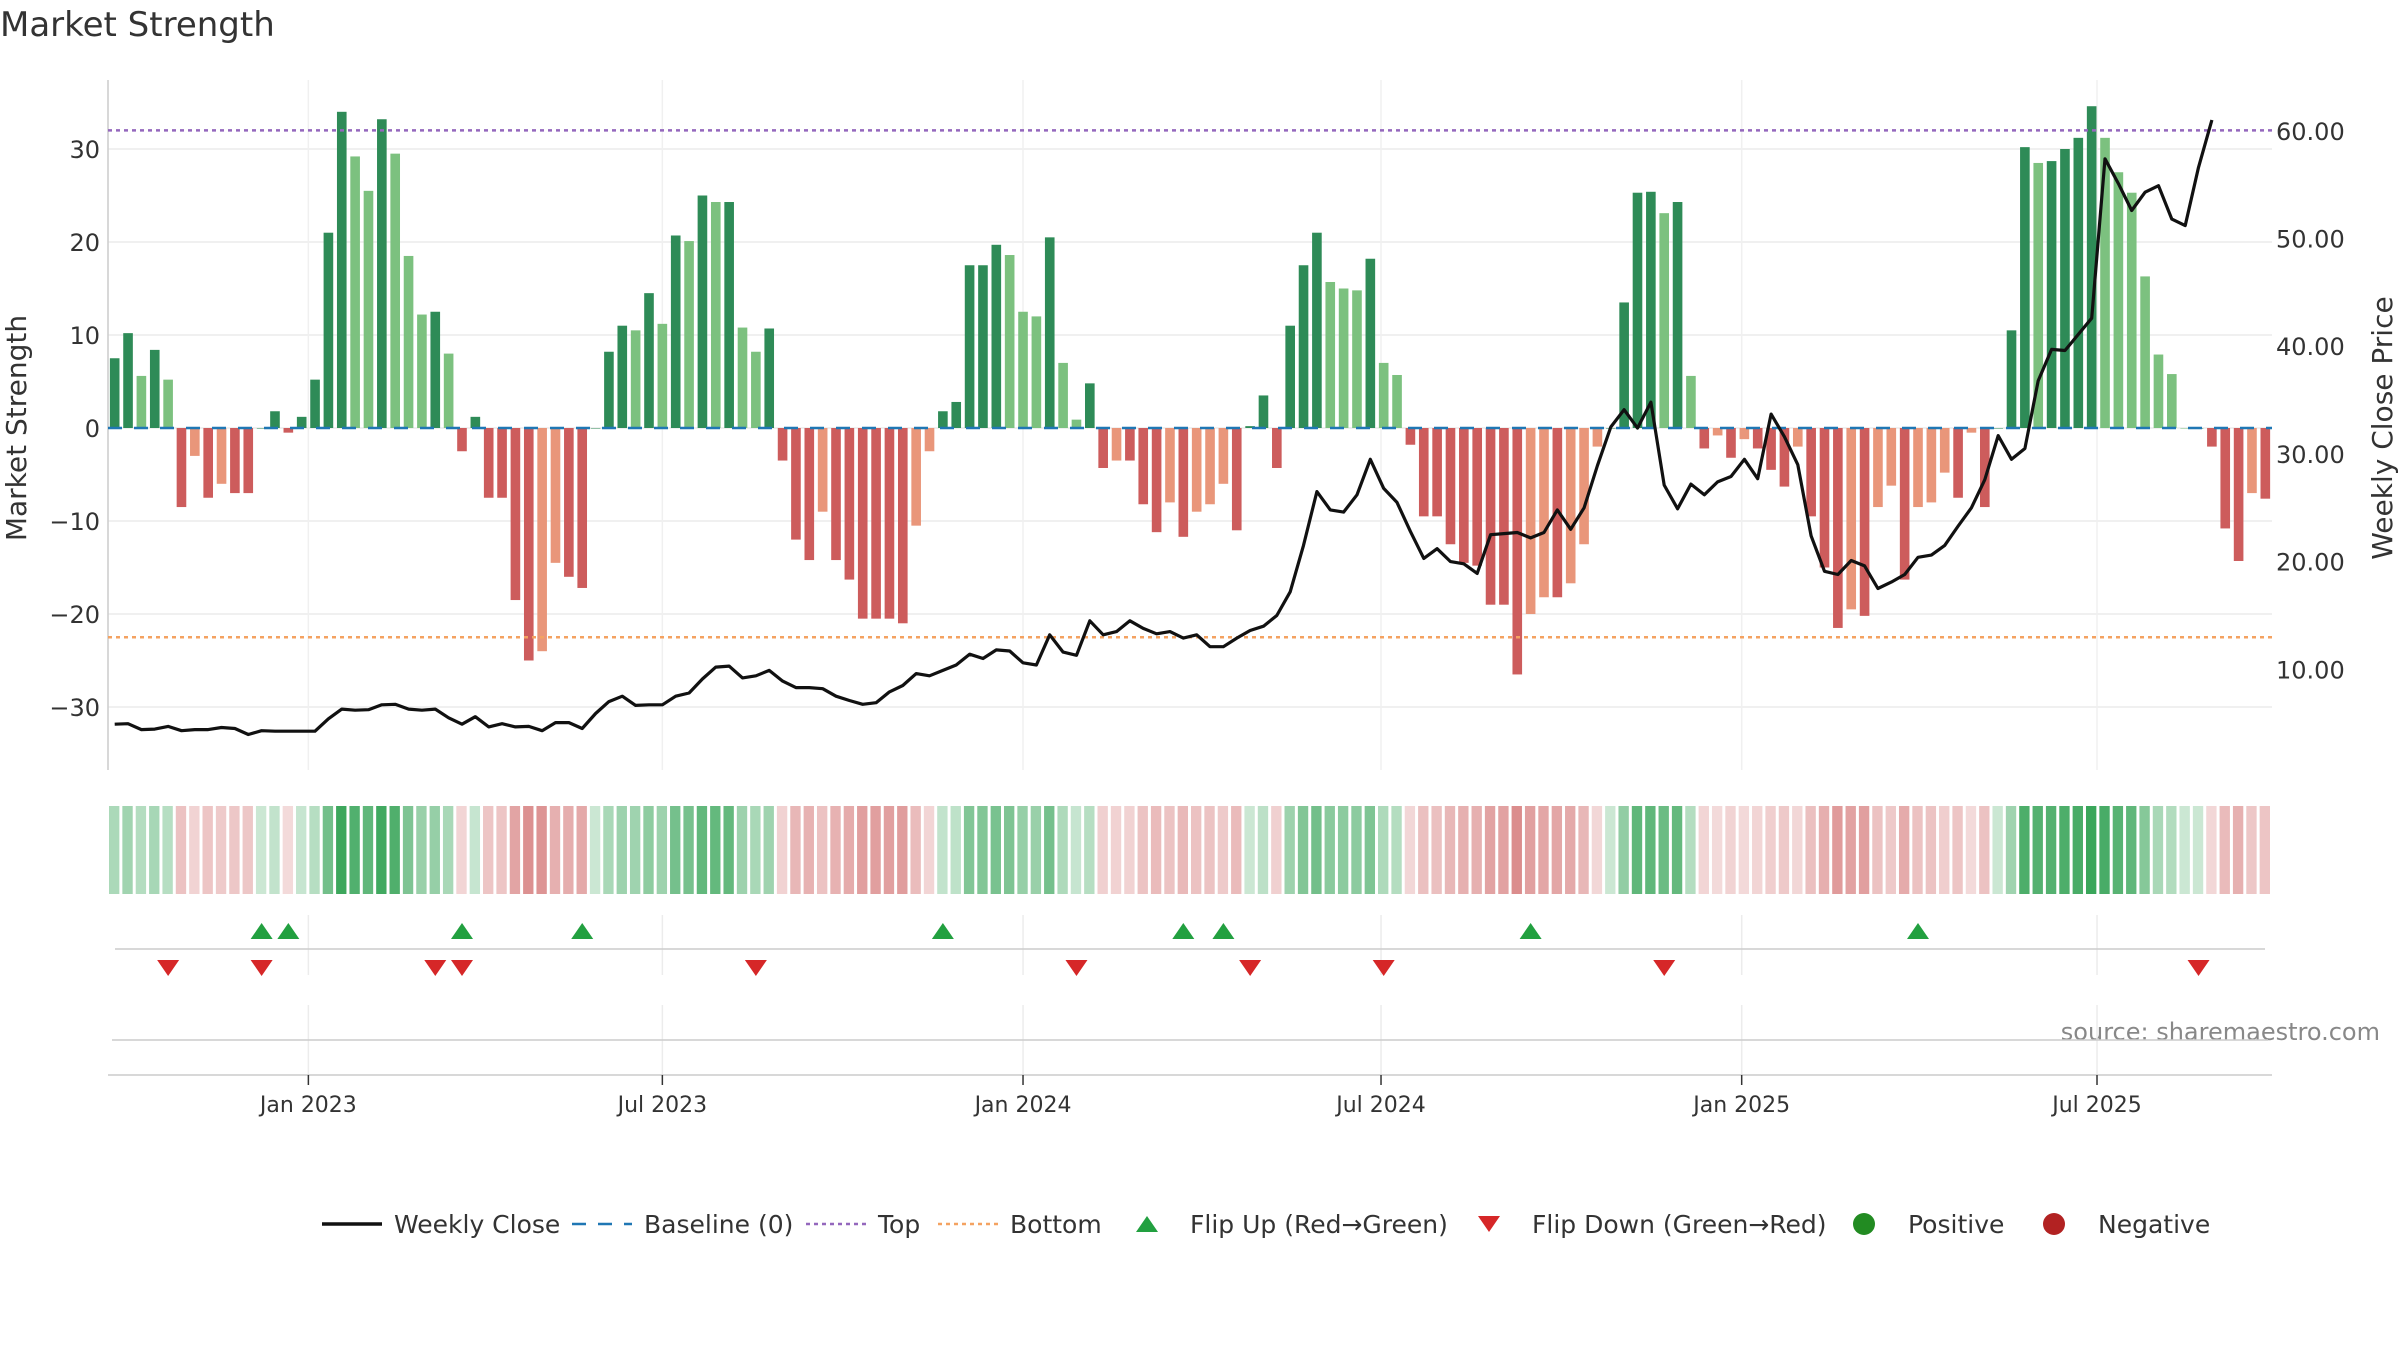  Describe the element at coordinates (863, 1224) in the screenshot. I see `legend-item: Top` at that location.